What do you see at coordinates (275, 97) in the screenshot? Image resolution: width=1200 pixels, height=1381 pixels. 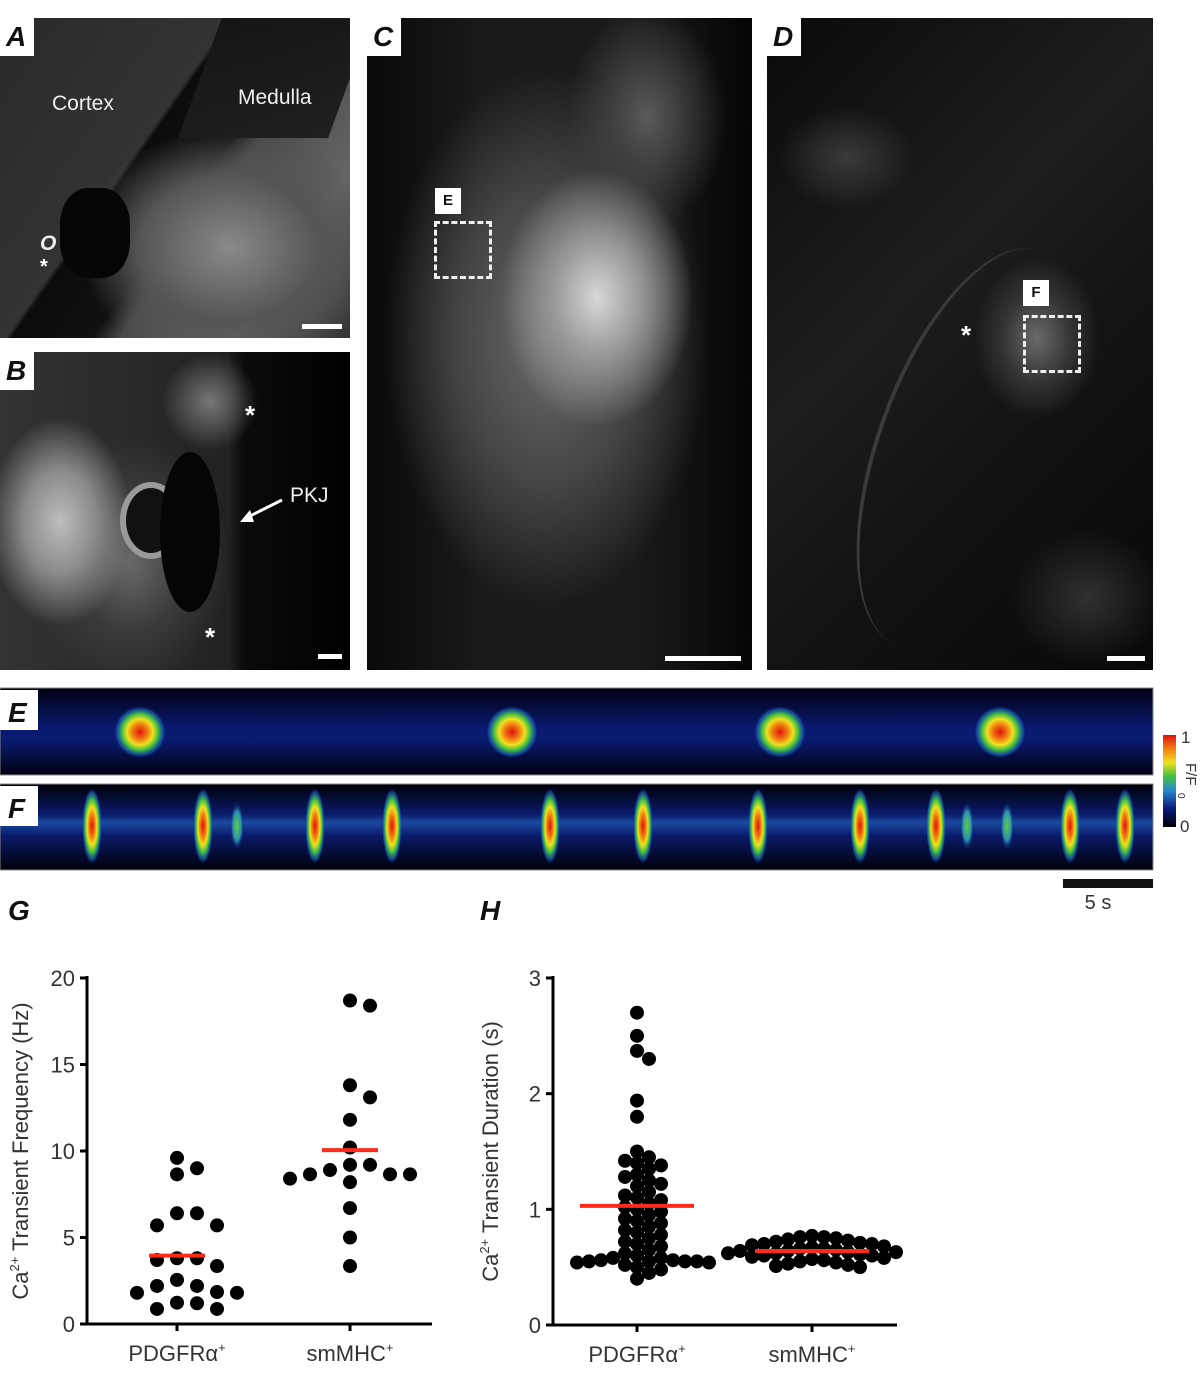 I see `label-medulla: Medulla` at bounding box center [275, 97].